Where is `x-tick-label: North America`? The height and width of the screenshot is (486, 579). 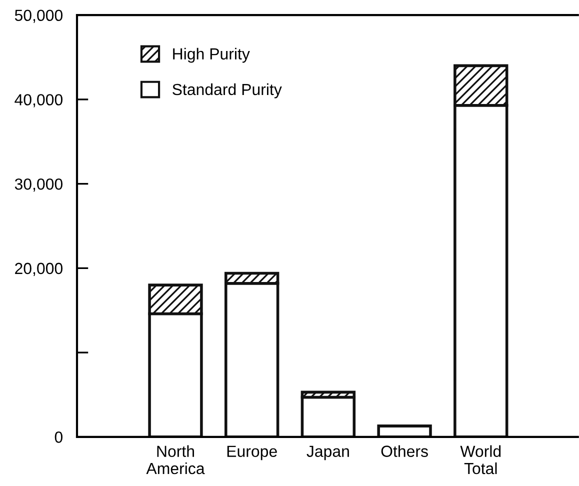
x-tick-label: North America is located at coordinates (175, 459).